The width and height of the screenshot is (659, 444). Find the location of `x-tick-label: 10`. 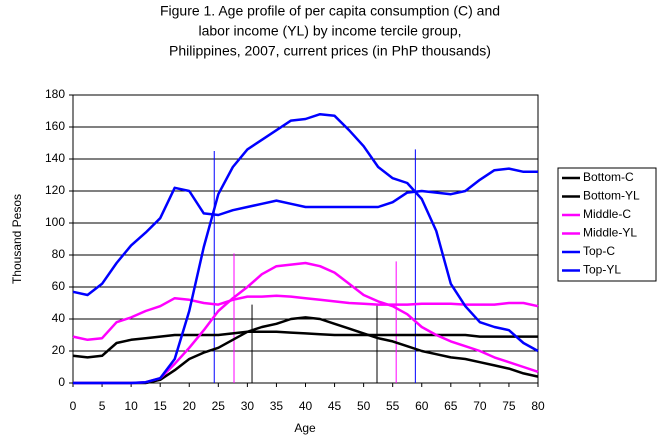

x-tick-label: 10 is located at coordinates (131, 406).